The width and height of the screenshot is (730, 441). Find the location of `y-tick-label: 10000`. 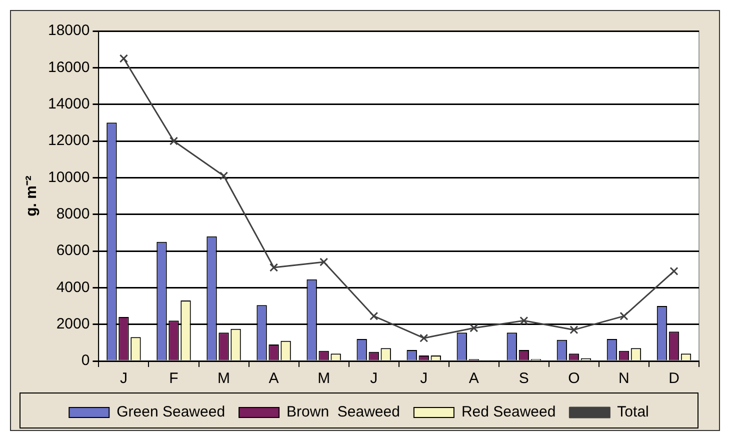

y-tick-label: 10000 is located at coordinates (69, 177).